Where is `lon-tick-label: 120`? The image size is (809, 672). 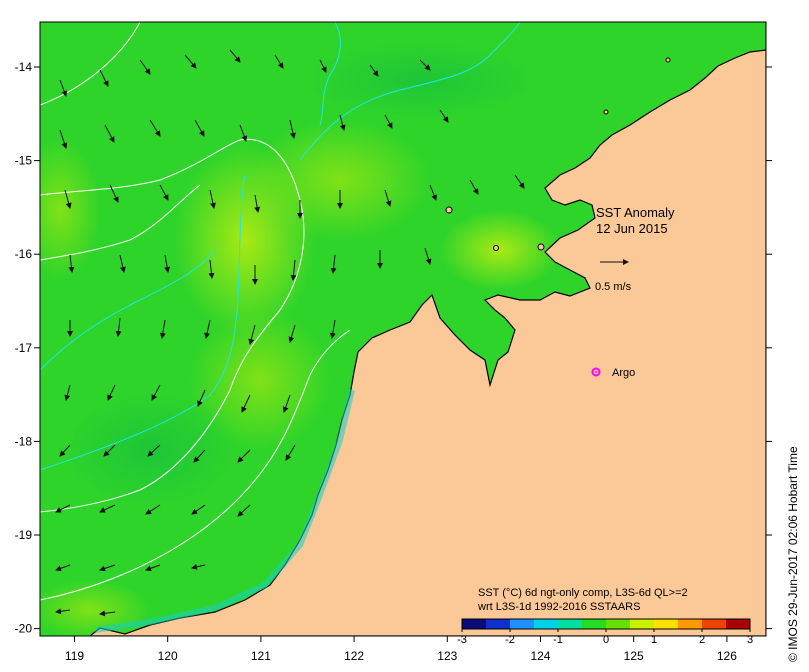 lon-tick-label: 120 is located at coordinates (168, 656).